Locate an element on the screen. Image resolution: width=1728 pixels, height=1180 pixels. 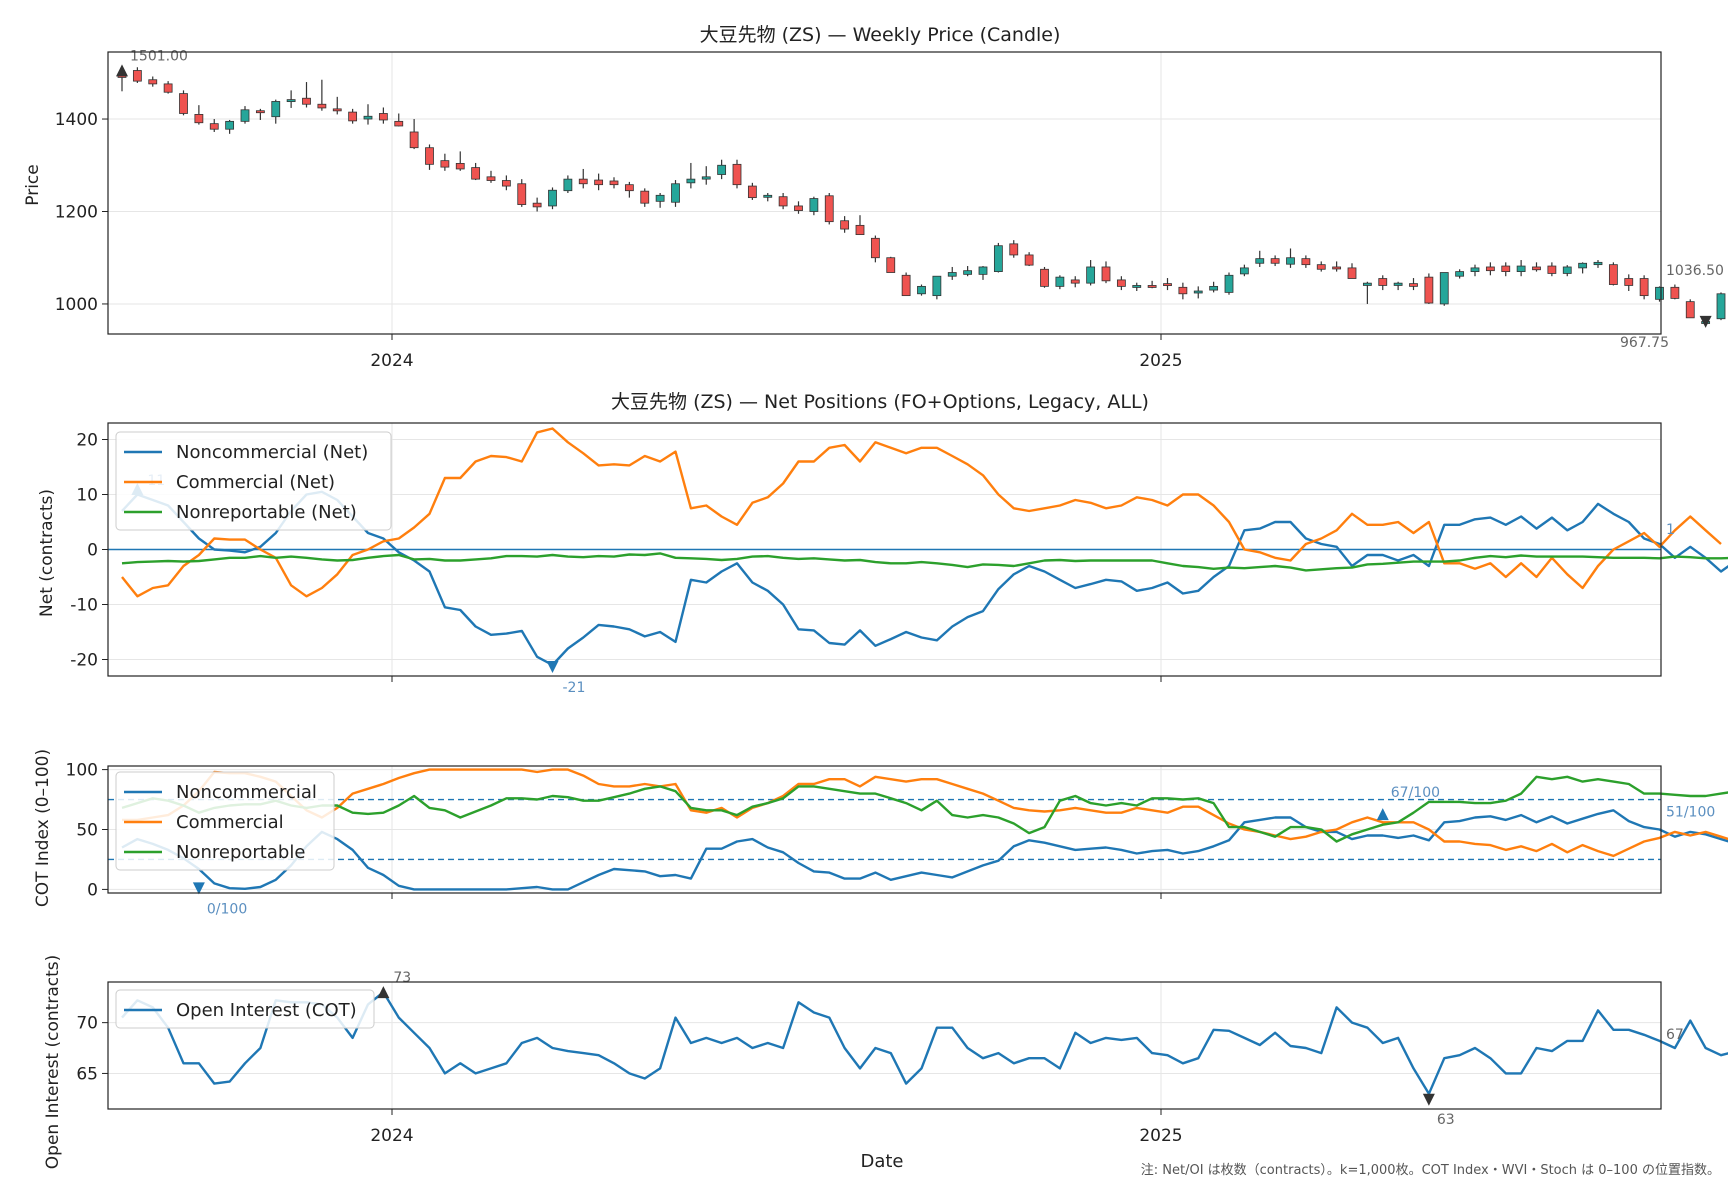
cot-legend-entry: Commercial is located at coordinates (230, 822).